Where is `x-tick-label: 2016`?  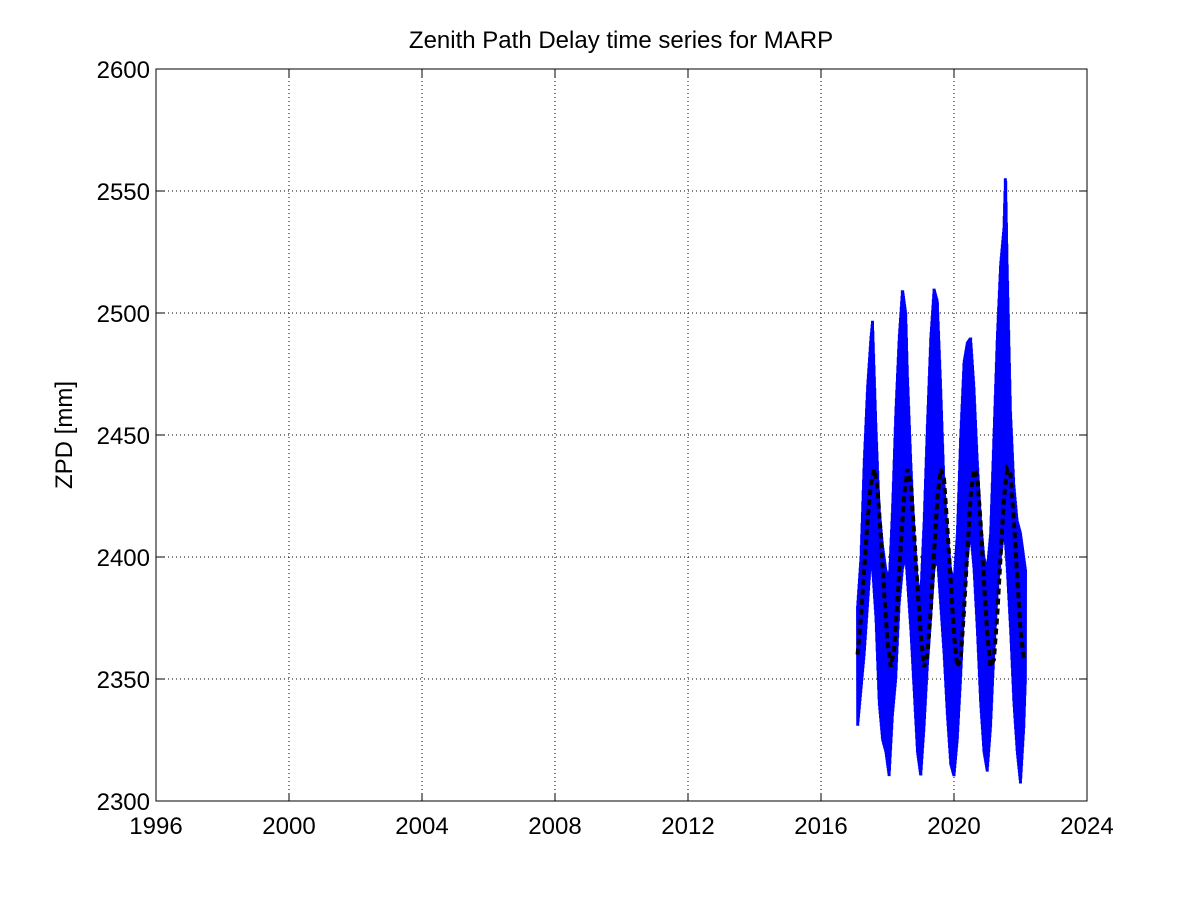 x-tick-label: 2016 is located at coordinates (820, 826).